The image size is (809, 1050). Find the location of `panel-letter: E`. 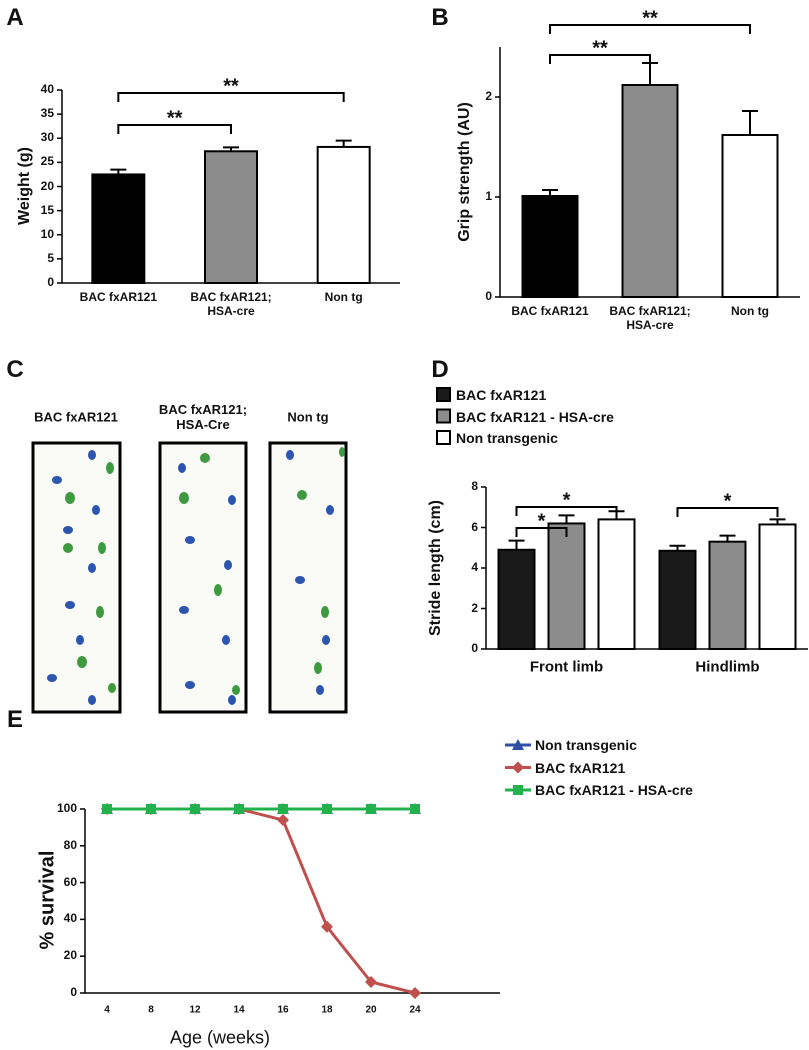

panel-letter: E is located at coordinates (15, 720).